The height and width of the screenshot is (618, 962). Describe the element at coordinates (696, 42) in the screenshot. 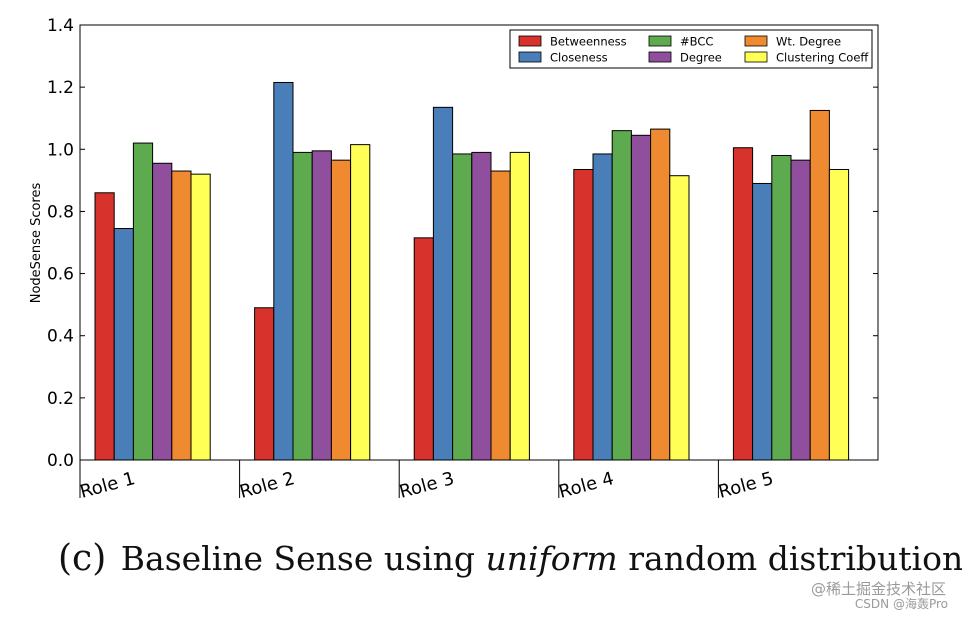

I see `legend-label: #BCC` at that location.